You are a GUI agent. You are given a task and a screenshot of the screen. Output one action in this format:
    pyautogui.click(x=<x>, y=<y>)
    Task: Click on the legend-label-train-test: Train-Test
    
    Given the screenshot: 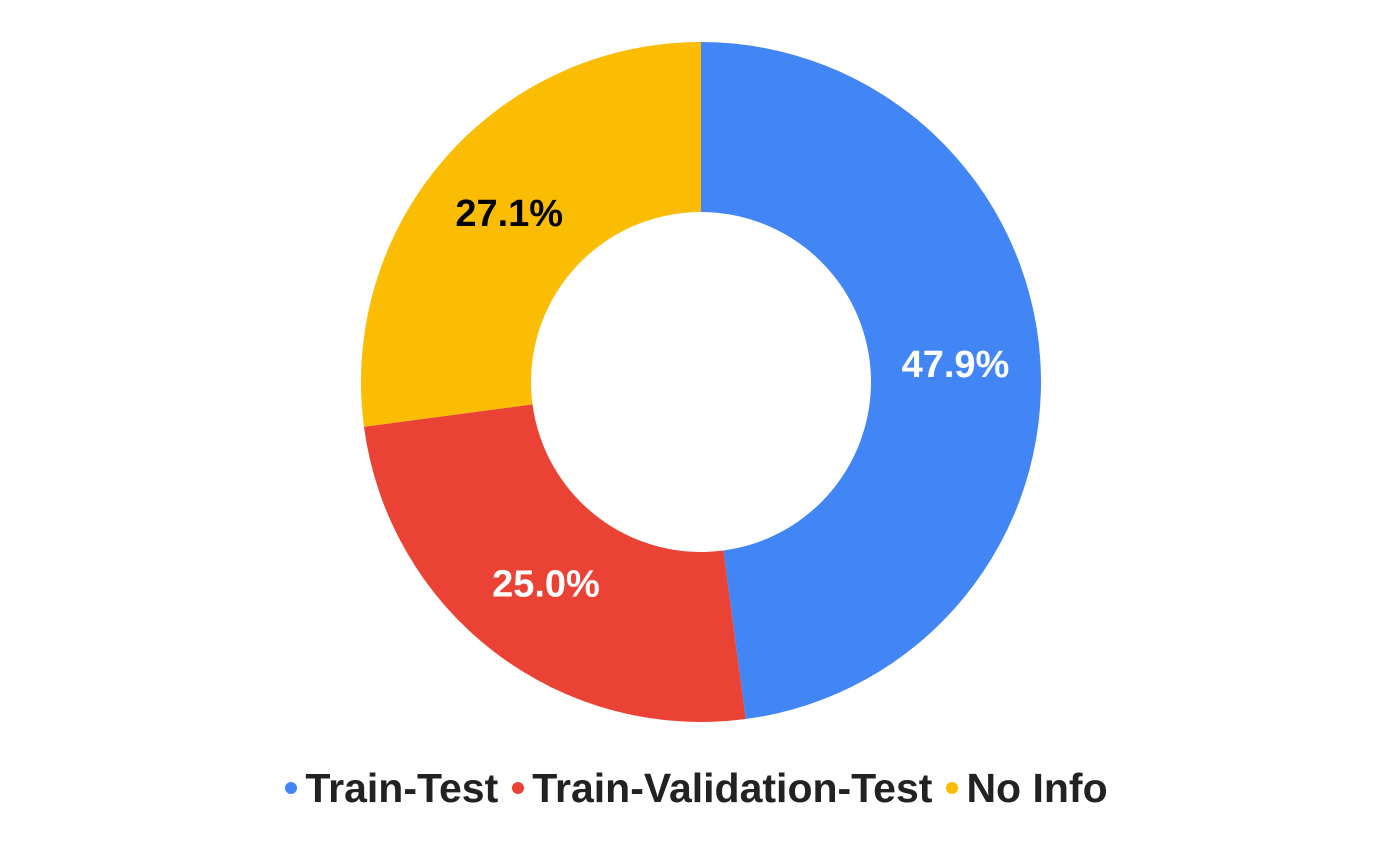 What is the action you would take?
    pyautogui.click(x=401, y=788)
    